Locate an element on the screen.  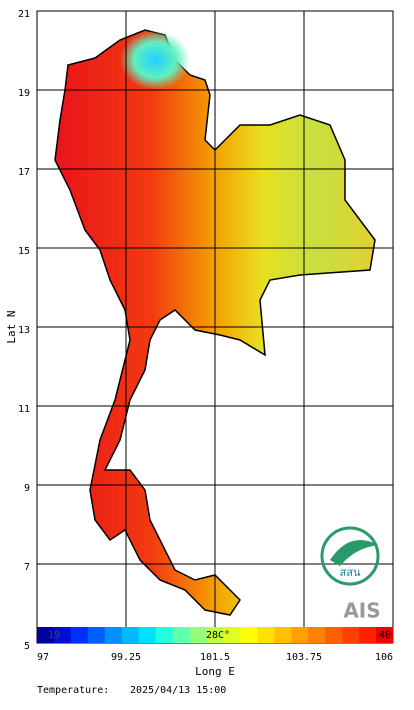
logo-ring is located at coordinates (350, 556).